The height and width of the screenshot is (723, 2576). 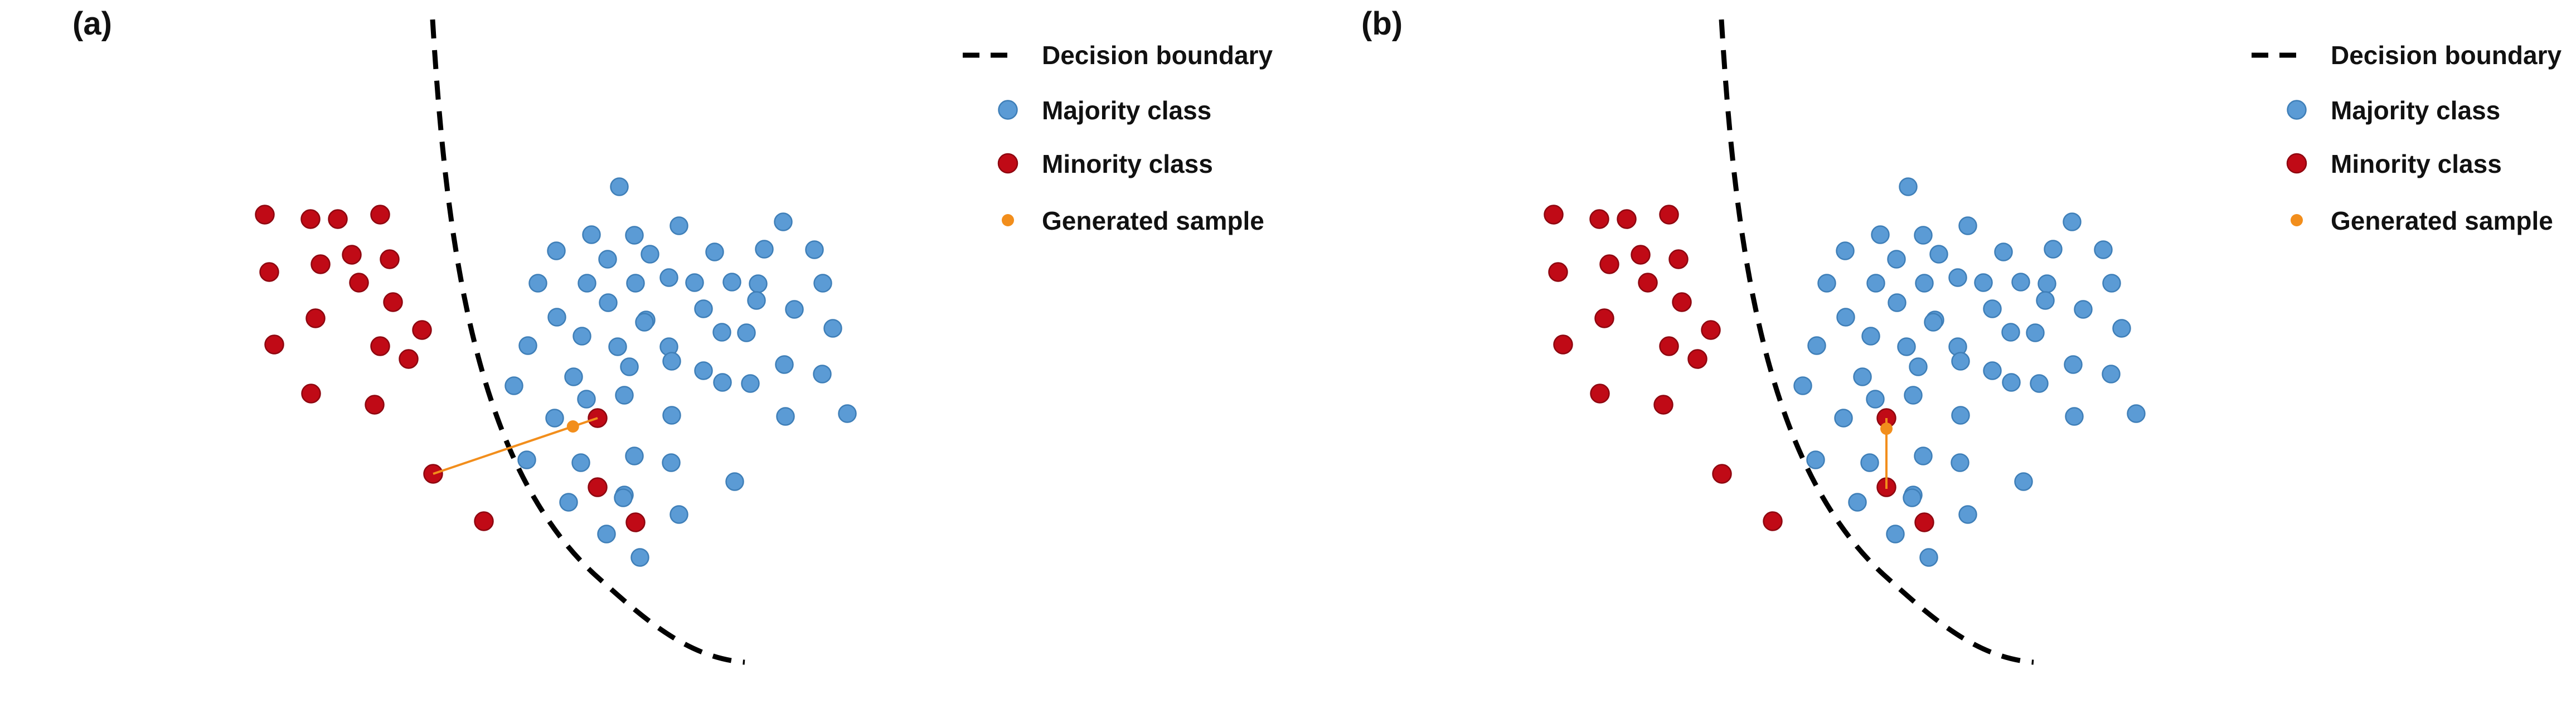 What do you see at coordinates (1382, 24) in the screenshot?
I see `panel-label-b: (b)` at bounding box center [1382, 24].